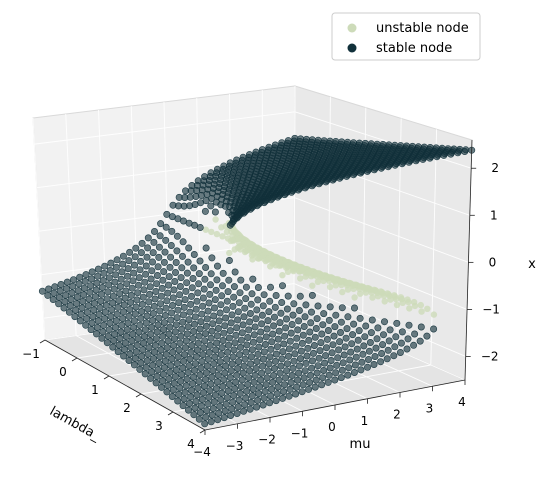 This screenshot has height=490, width=546. I want to click on grid-line-x-right, so click(381, 230).